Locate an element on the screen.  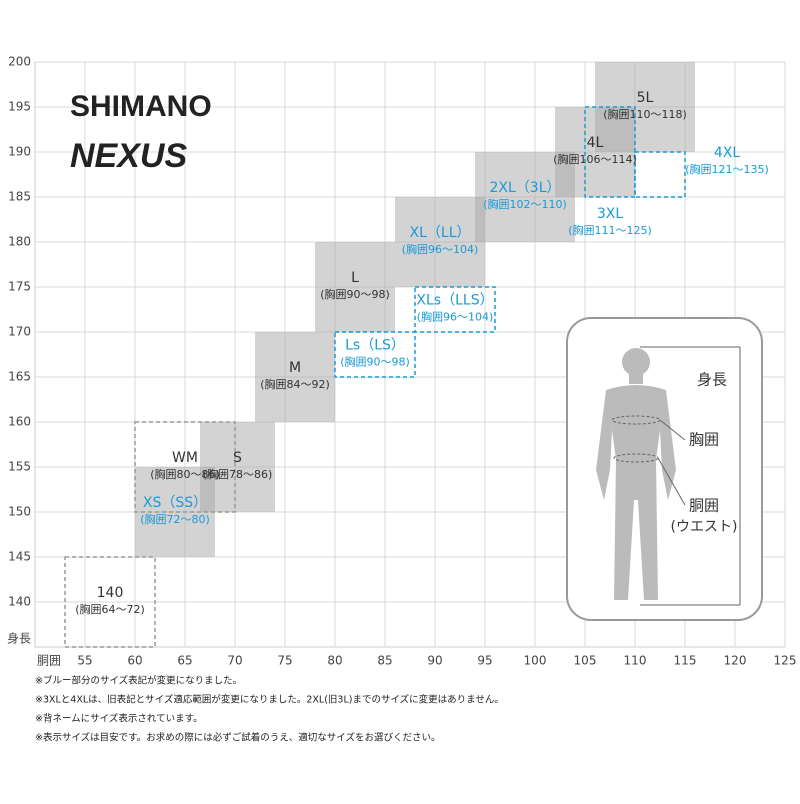
x-tick-label: 125 is located at coordinates (785, 661).